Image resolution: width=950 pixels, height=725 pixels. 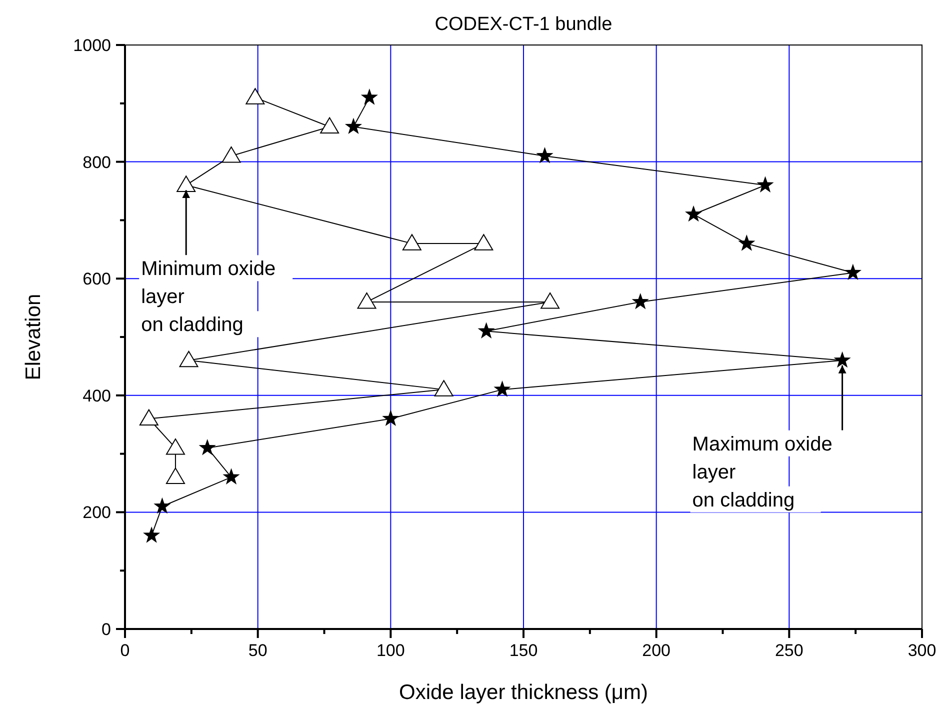 What do you see at coordinates (125, 650) in the screenshot?
I see `x-tick-label: 0` at bounding box center [125, 650].